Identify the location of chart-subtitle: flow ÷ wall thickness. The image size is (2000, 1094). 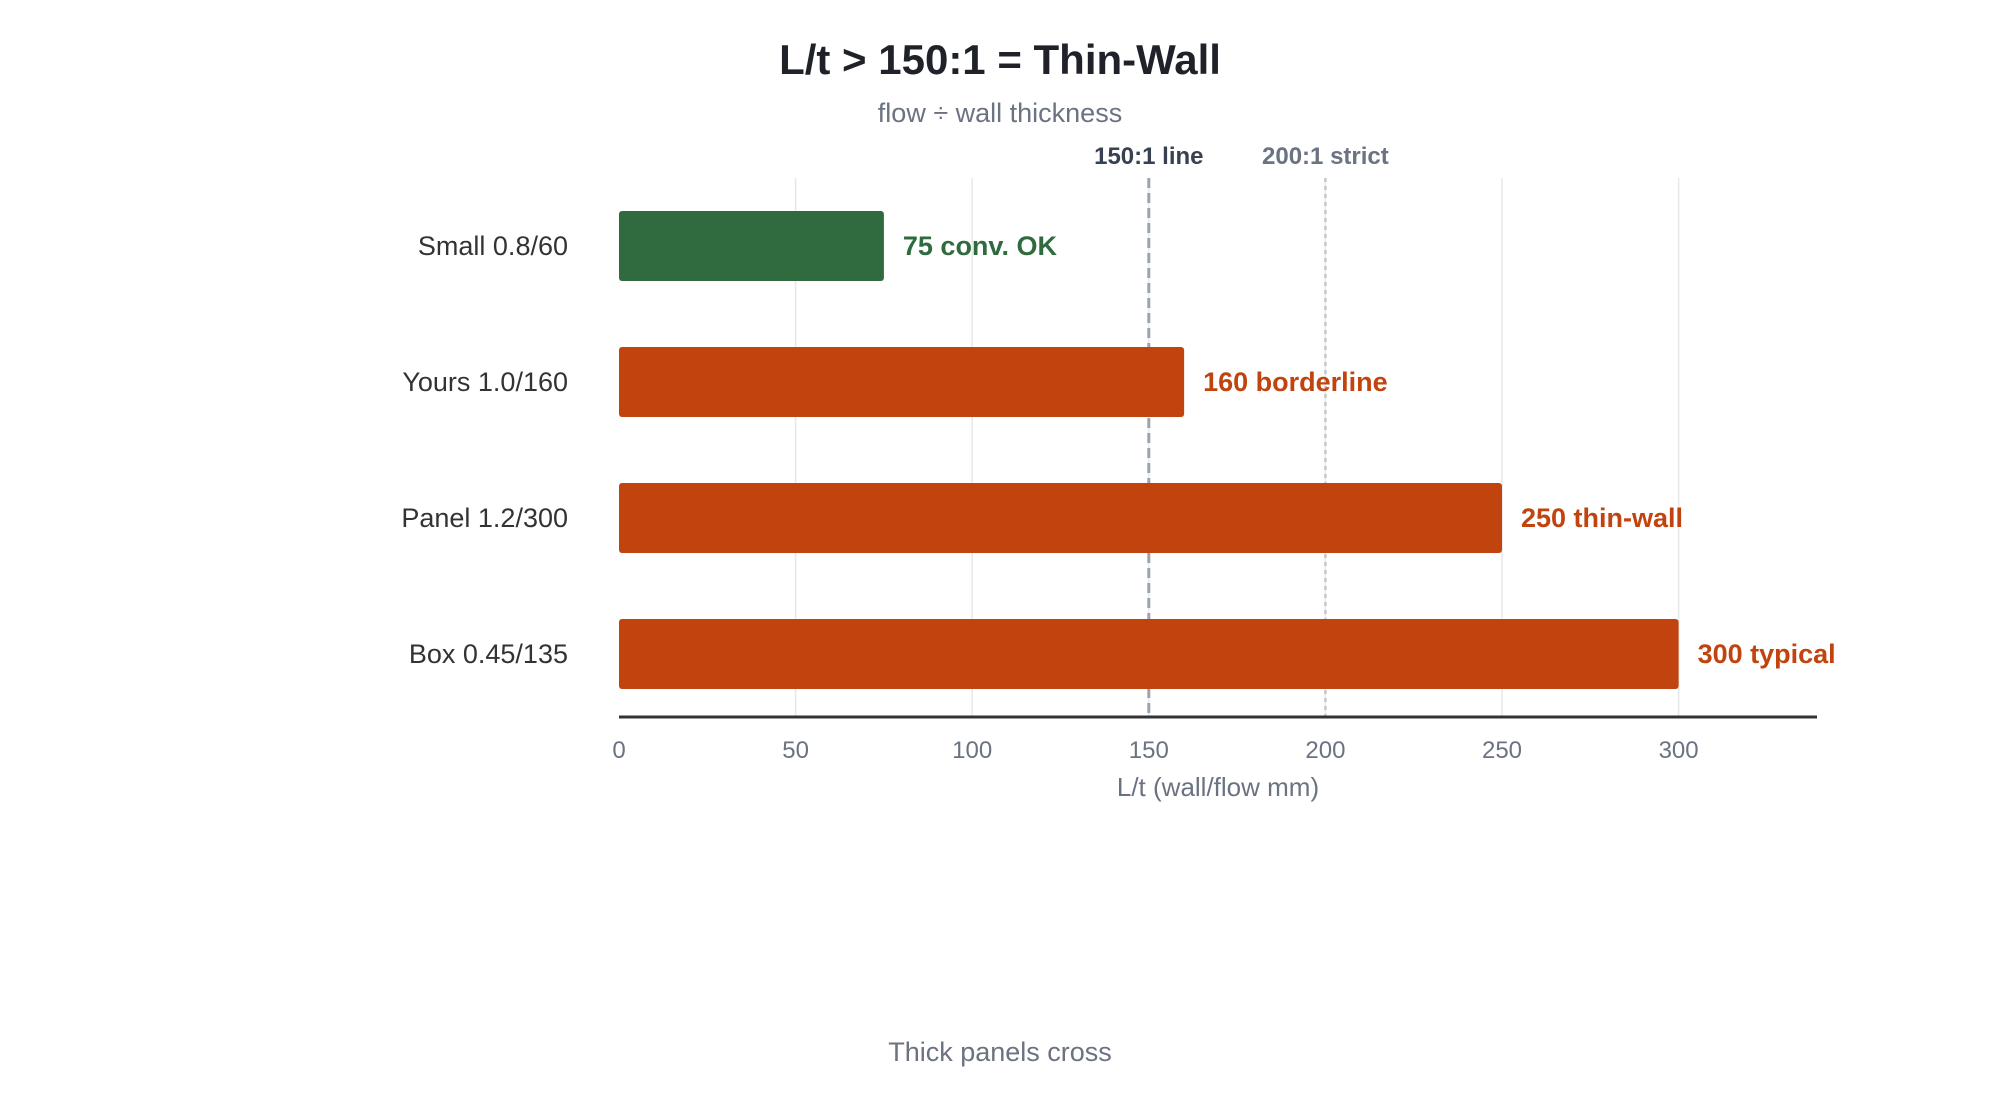
(1000, 113).